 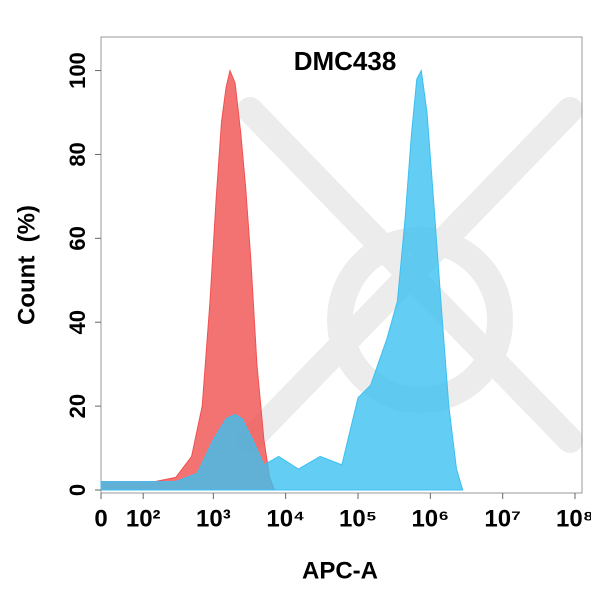 I want to click on x-tick-label: 10⁴, so click(x=285, y=518).